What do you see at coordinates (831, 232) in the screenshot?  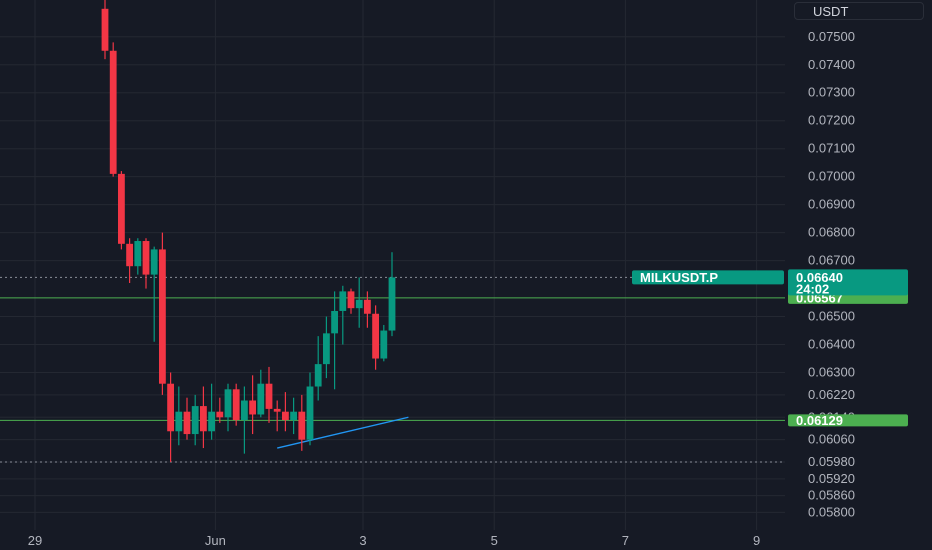 I see `price-axis-label: 0.06800` at bounding box center [831, 232].